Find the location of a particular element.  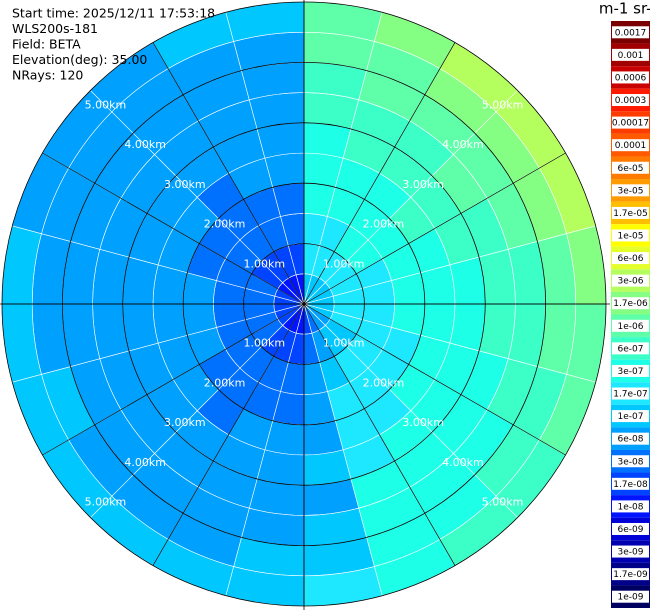

colorbar-tick-label: 0.0017 is located at coordinates (631, 33).